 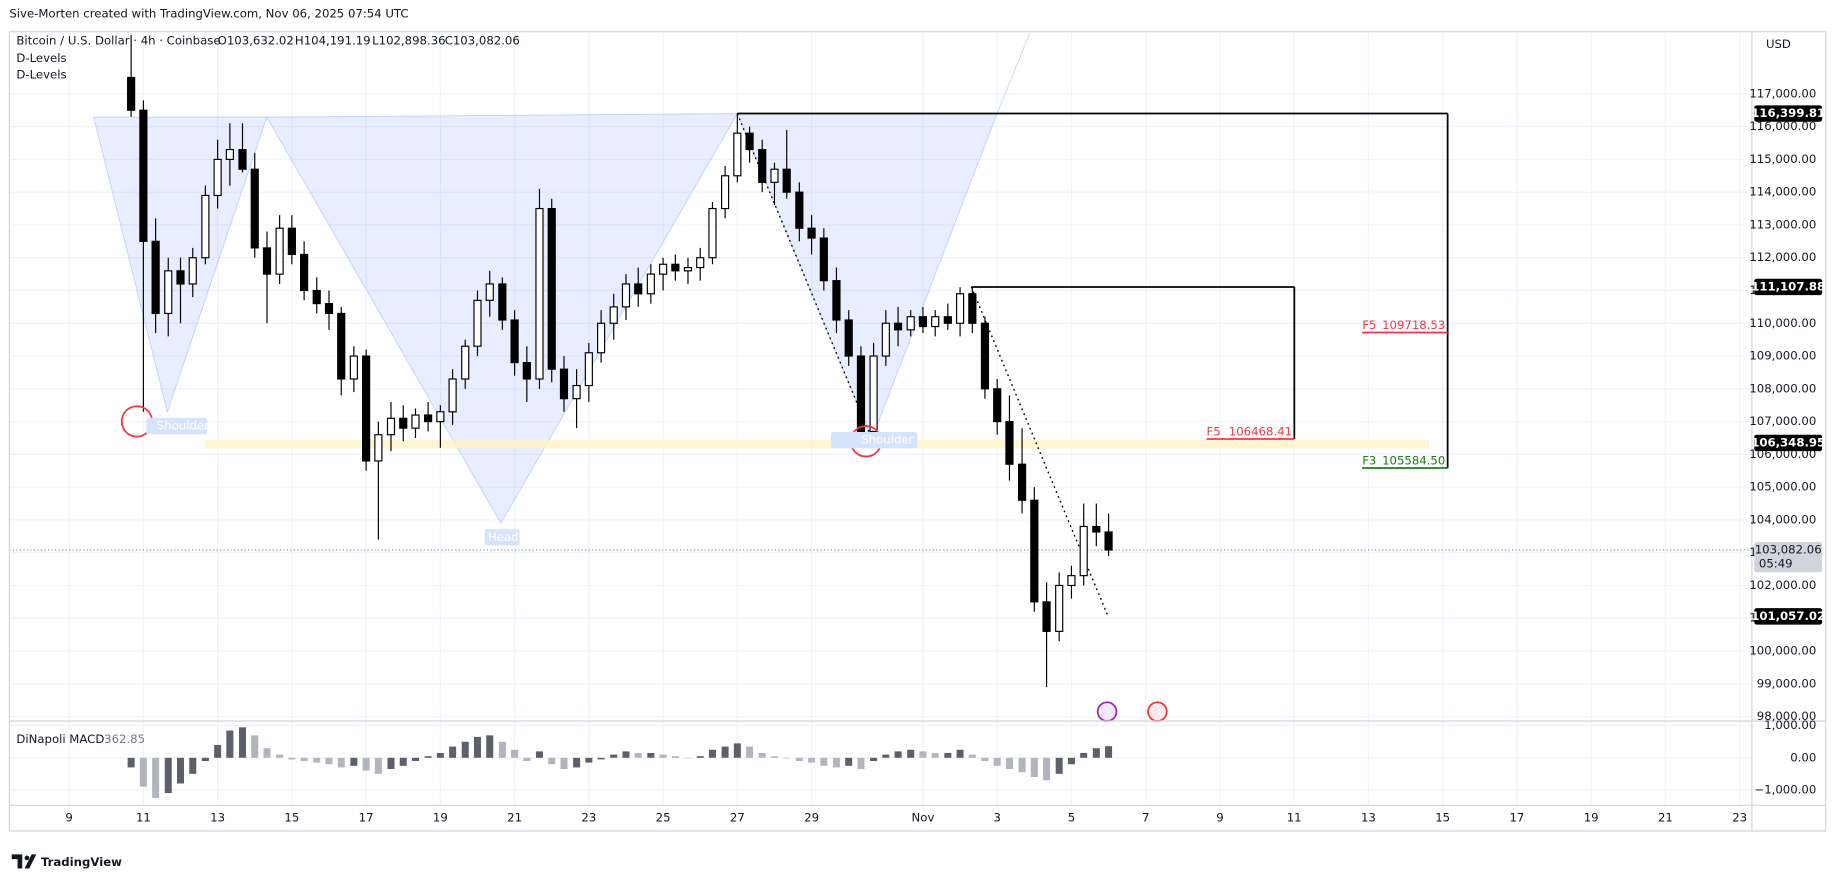 I want to click on pattern-label: Shoulder, so click(x=887, y=440).